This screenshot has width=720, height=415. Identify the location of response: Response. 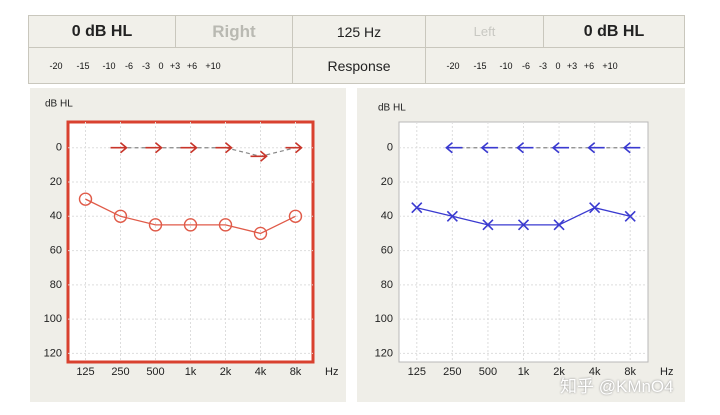
(359, 65).